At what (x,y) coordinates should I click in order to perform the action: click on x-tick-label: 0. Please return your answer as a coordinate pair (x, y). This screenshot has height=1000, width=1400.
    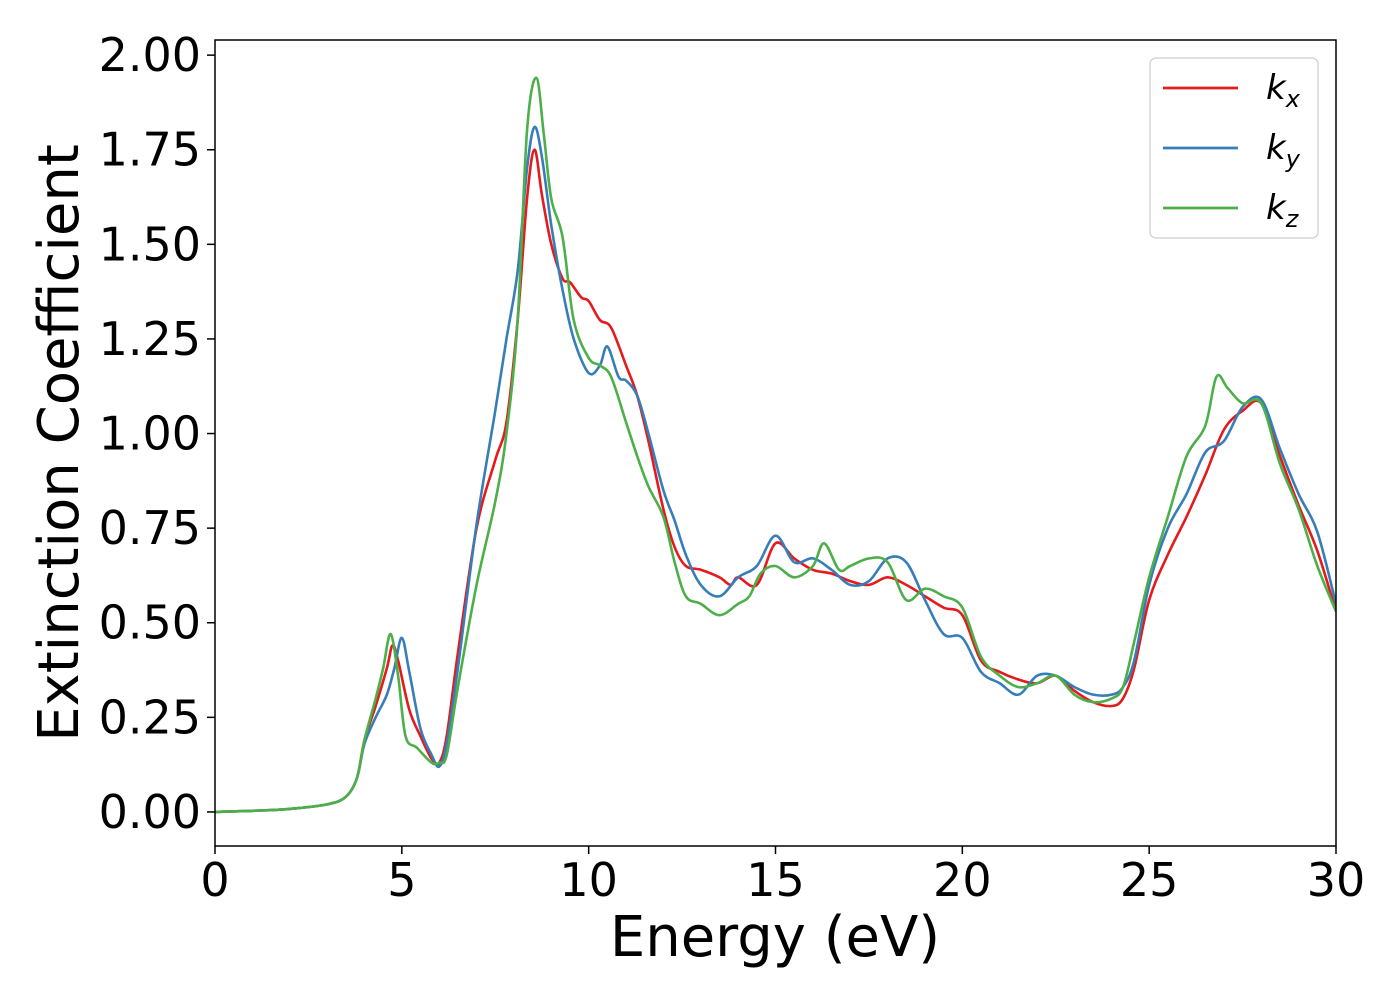
    Looking at the image, I should click on (214, 880).